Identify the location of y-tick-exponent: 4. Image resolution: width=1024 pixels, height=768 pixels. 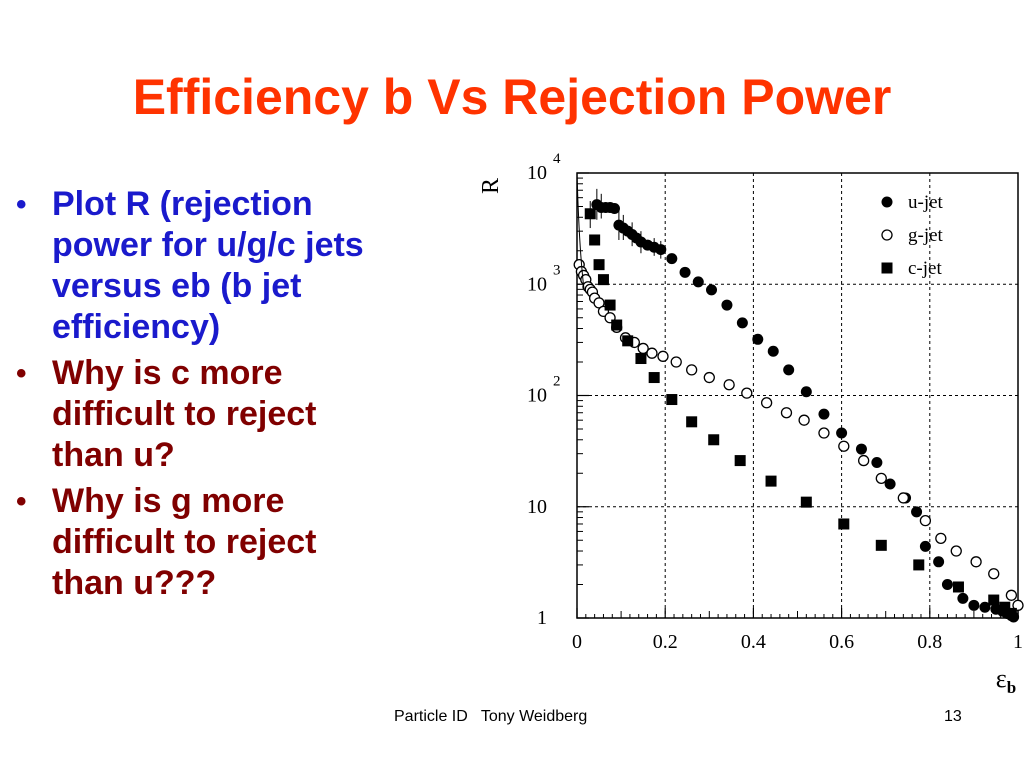
(557, 159).